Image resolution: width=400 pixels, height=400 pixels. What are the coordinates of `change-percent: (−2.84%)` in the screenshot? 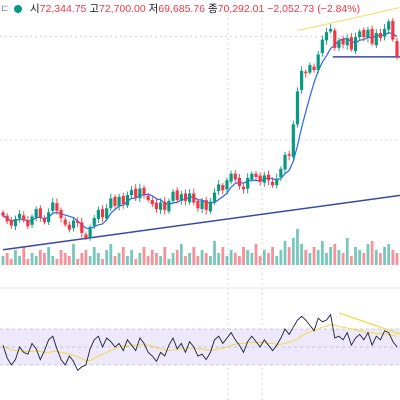 It's located at (339, 9).